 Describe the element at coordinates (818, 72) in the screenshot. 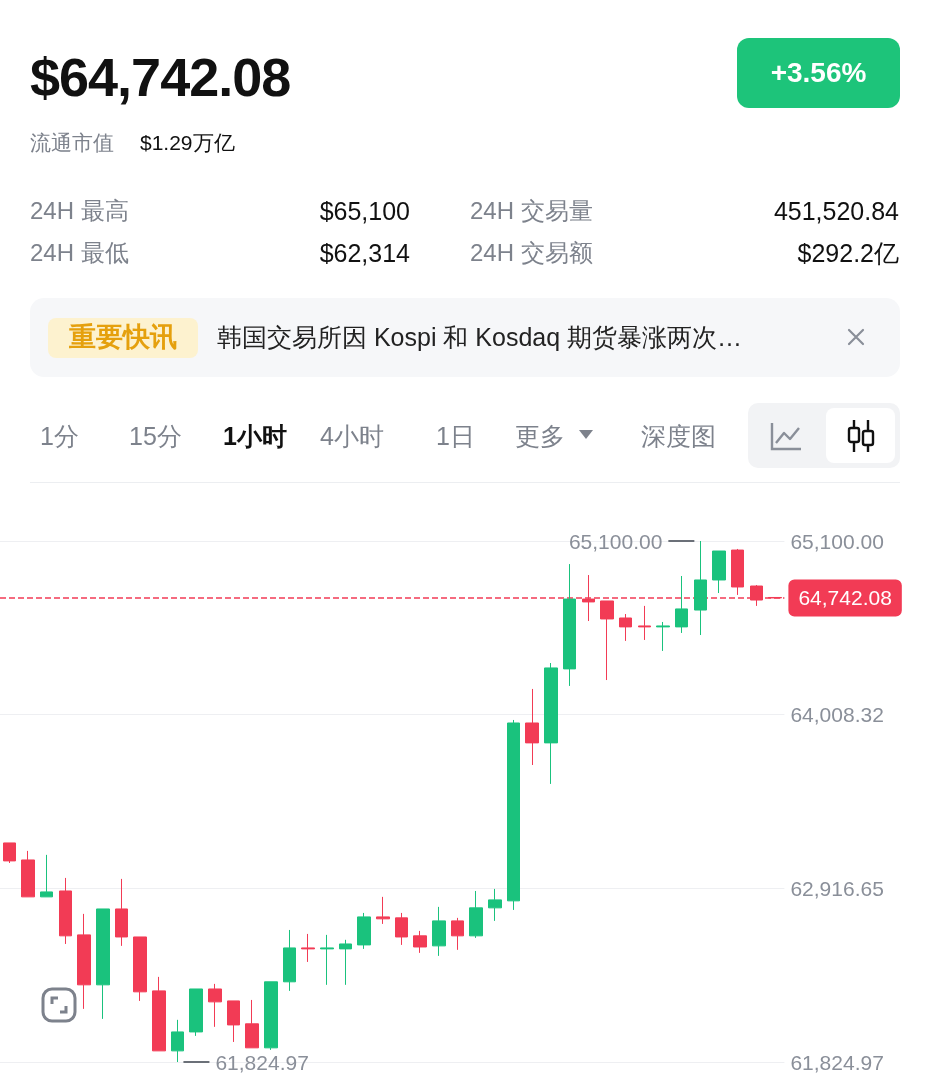

I see `text: +3.56%` at that location.